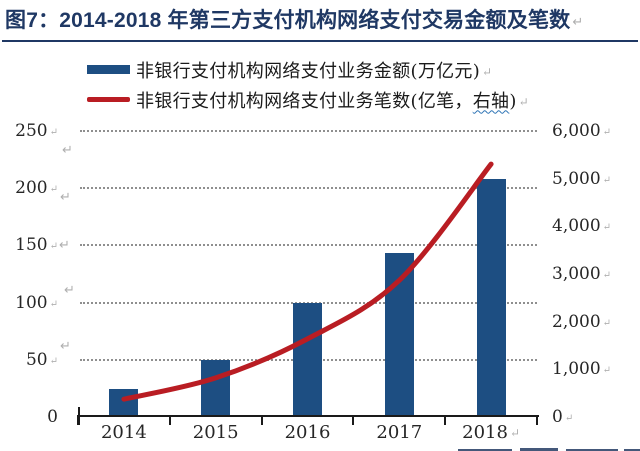  I want to click on x-axis-year-value: 2014, so click(123, 432).